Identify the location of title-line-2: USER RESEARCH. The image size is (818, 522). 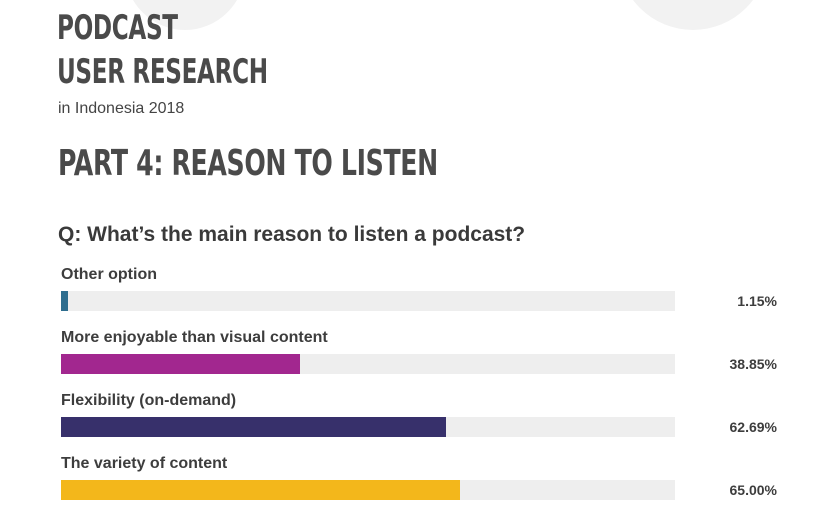
(162, 72).